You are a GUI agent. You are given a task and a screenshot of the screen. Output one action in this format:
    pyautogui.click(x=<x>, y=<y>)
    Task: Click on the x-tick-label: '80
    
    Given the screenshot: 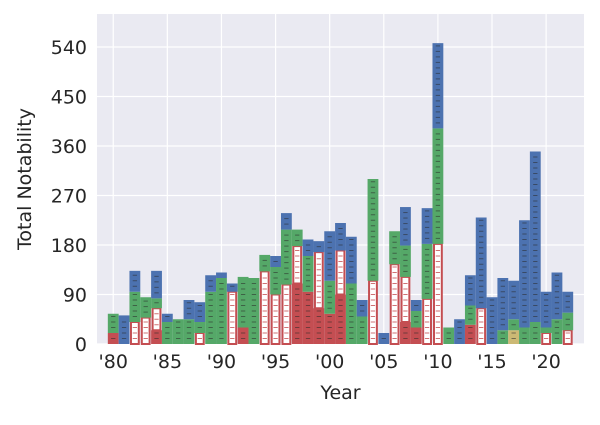 What is the action you would take?
    pyautogui.click(x=113, y=362)
    